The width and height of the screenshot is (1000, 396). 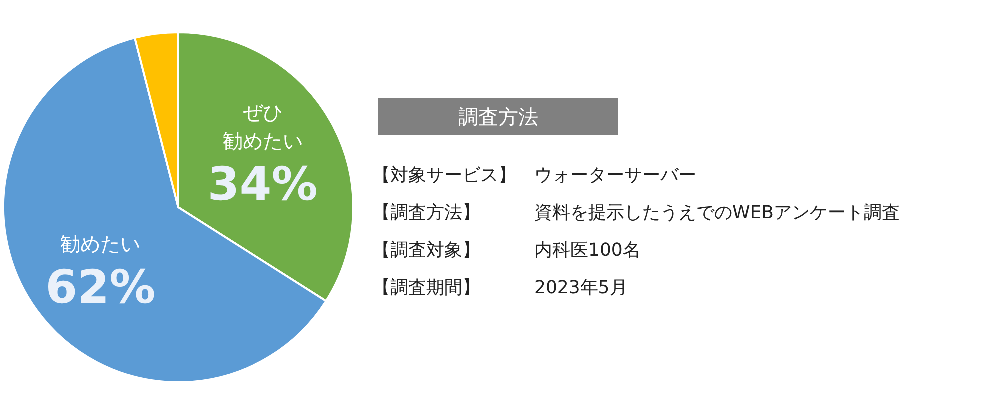 I want to click on data-label: 34%, so click(x=263, y=184).